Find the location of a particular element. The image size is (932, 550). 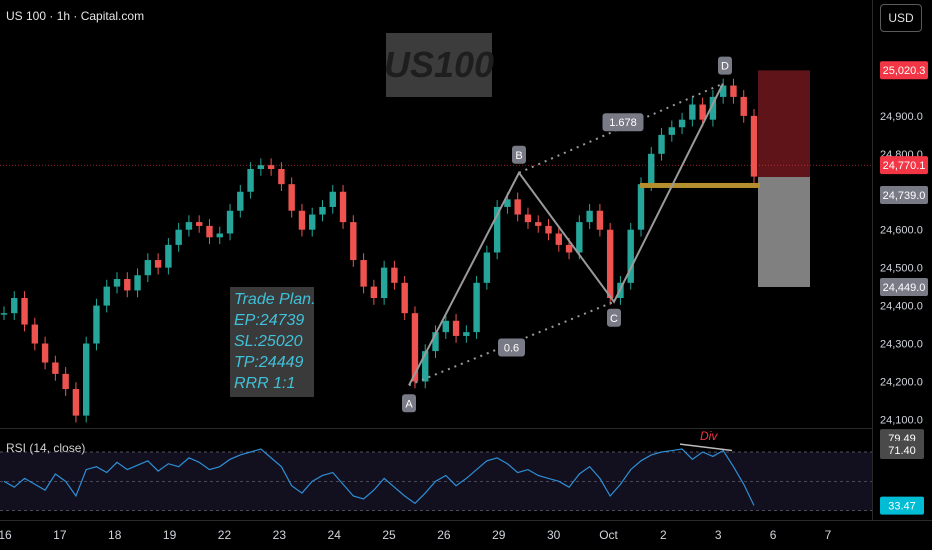

trade-plan-target: TP:24449 is located at coordinates (269, 362).